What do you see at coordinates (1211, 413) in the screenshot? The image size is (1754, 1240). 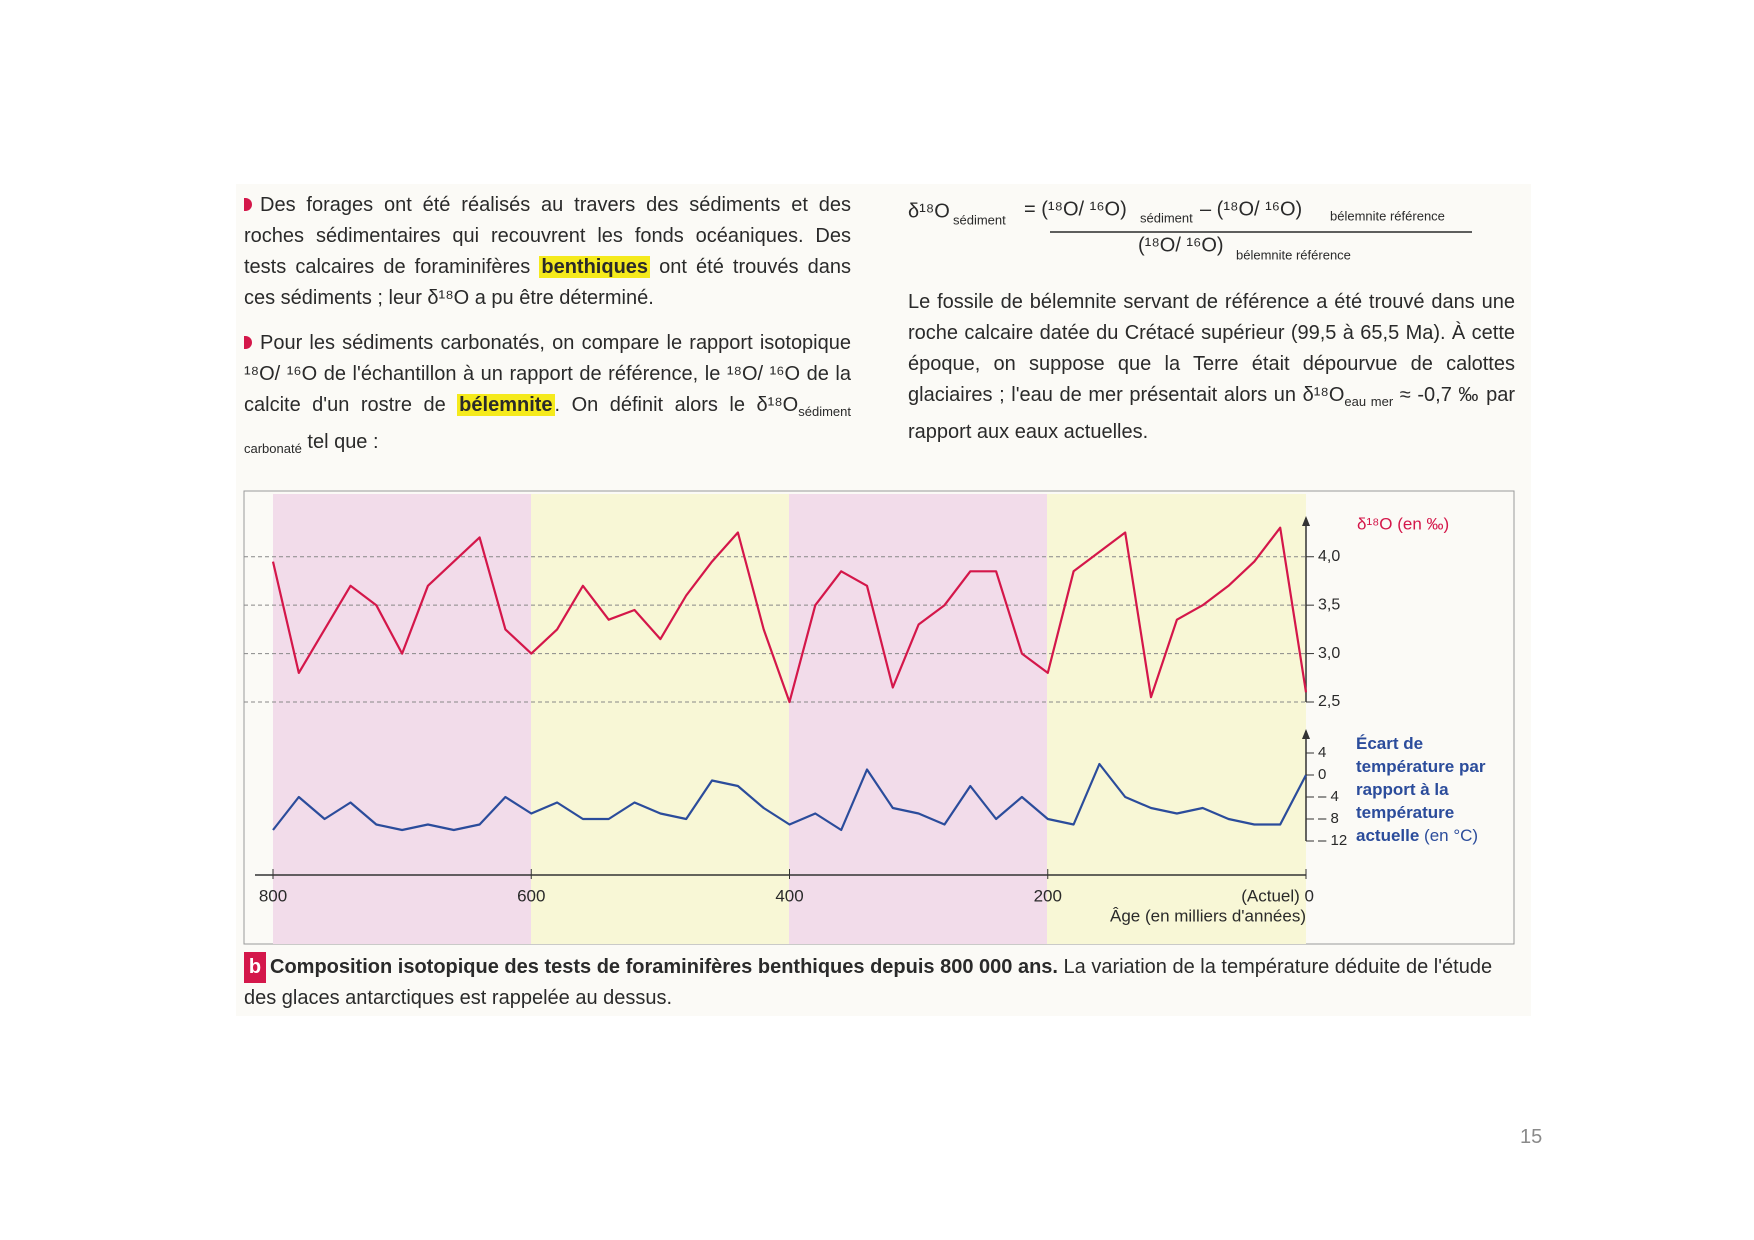 I see `text: ≈ -0,7 ‰ par rapport aux eaux actuelles.` at bounding box center [1211, 413].